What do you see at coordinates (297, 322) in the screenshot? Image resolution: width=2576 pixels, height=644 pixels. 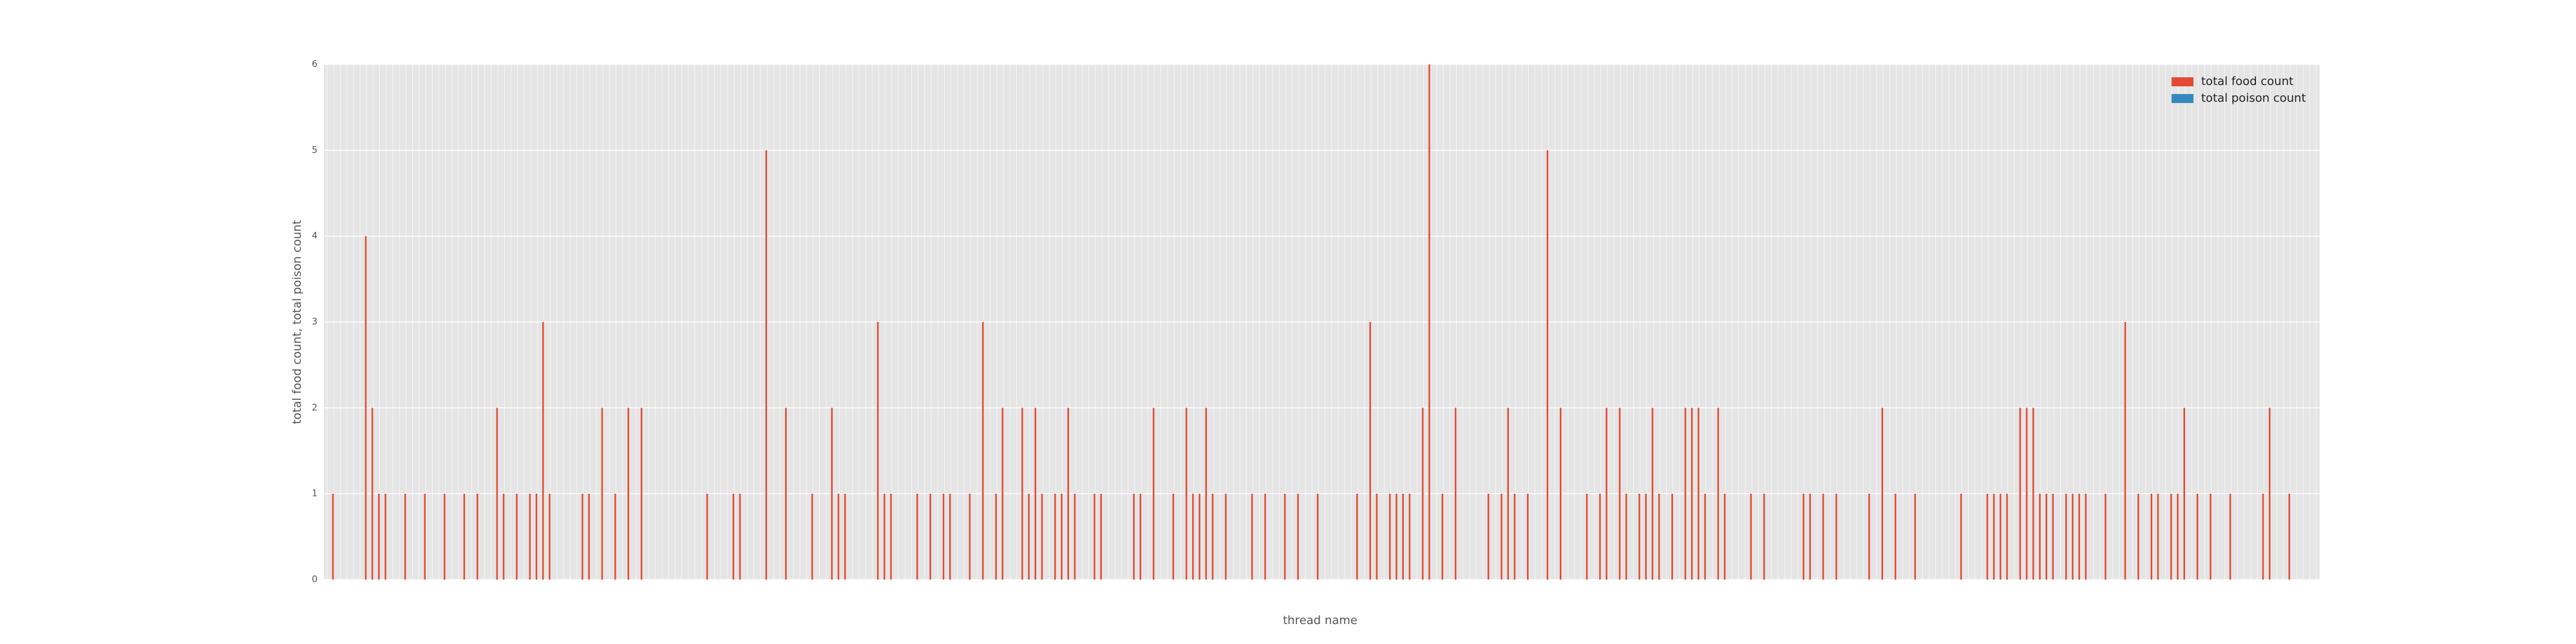 I see `y-axis-label: total food count, total poison count` at bounding box center [297, 322].